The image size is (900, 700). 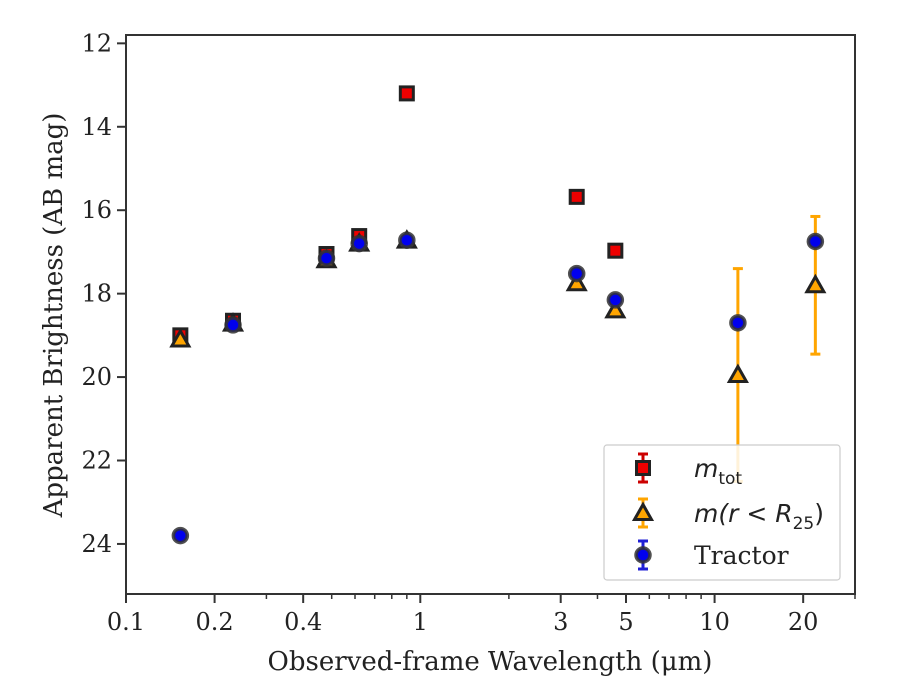 I want to click on legend: mtot m(r < R25) Tractor, so click(x=722, y=512).